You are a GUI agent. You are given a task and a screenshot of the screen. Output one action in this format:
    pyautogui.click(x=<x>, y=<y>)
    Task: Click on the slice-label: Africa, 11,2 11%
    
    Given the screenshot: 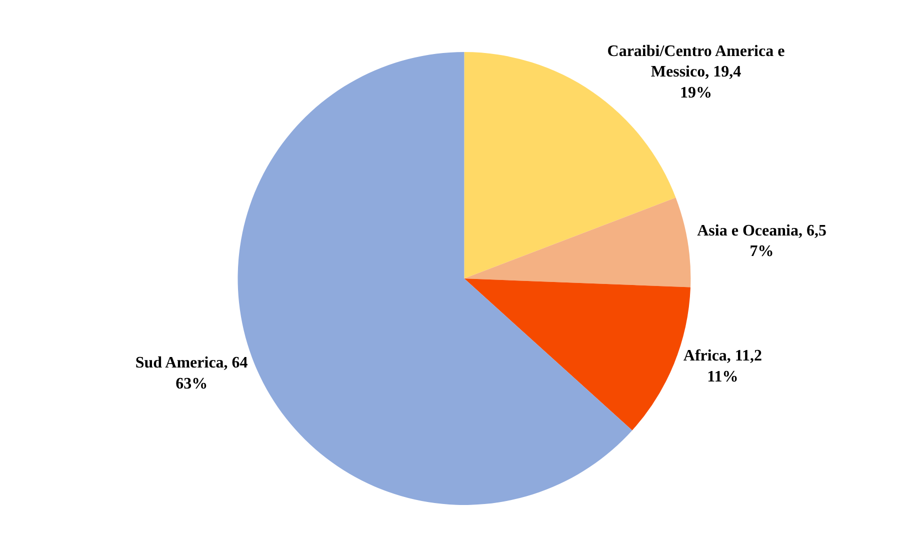 What is the action you would take?
    pyautogui.click(x=722, y=367)
    